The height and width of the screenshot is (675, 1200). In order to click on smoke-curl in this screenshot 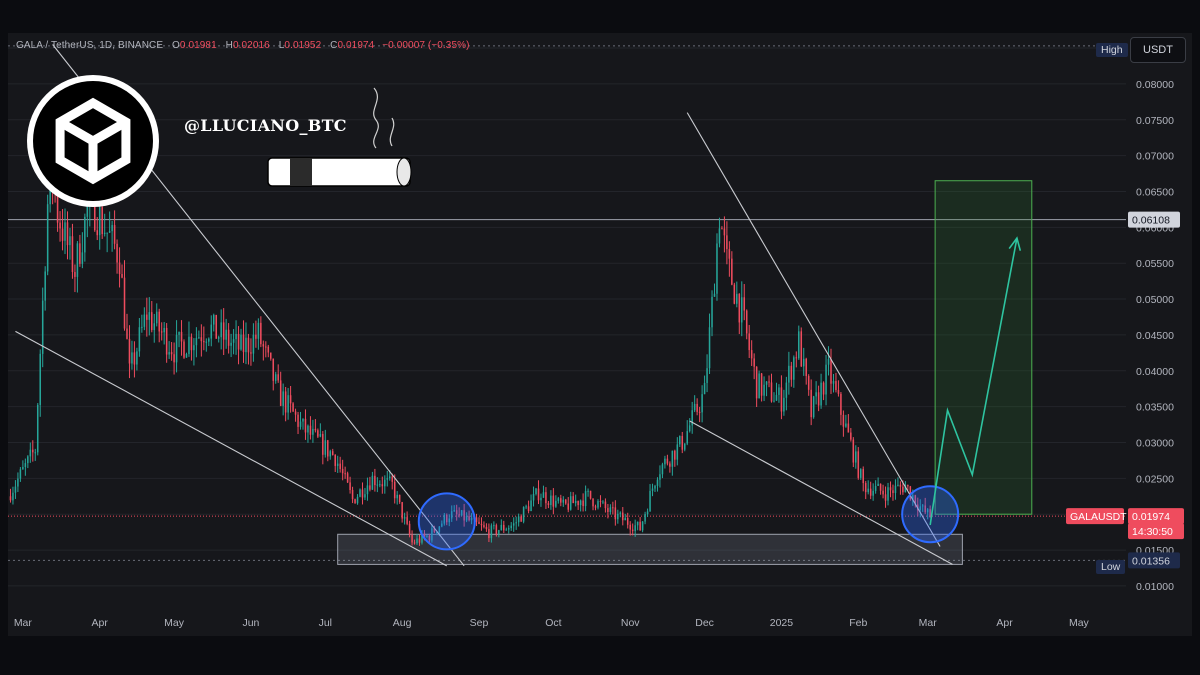, I will do `click(392, 132)`.